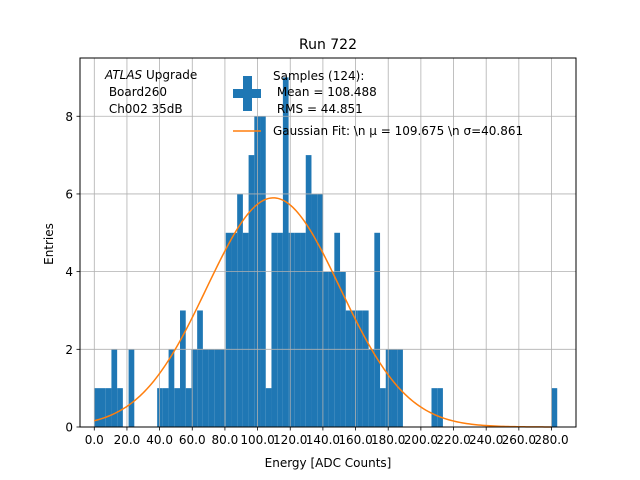  What do you see at coordinates (257, 440) in the screenshot?
I see `x-tick-label: 100.0` at bounding box center [257, 440].